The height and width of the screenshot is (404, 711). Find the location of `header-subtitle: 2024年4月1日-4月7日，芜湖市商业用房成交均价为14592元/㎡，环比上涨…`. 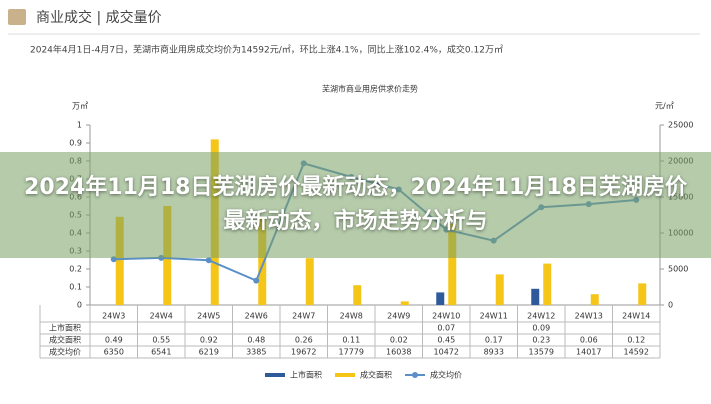

header-subtitle: 2024年4月1日-4月7日，芜湖市商业用房成交均价为14592元/㎡，环比上涨… is located at coordinates (266, 50).